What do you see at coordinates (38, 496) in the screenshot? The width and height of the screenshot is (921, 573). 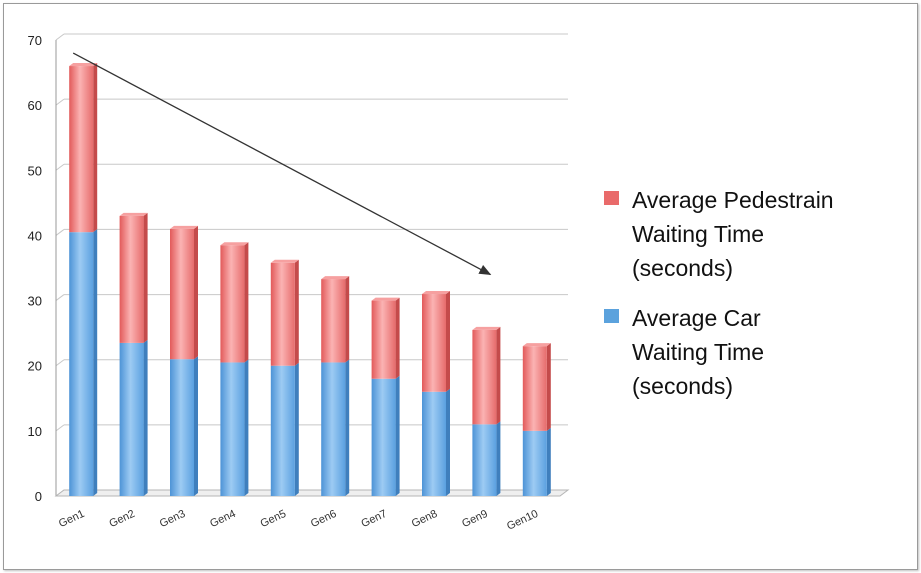 I see `y-tick-label: 0` at bounding box center [38, 496].